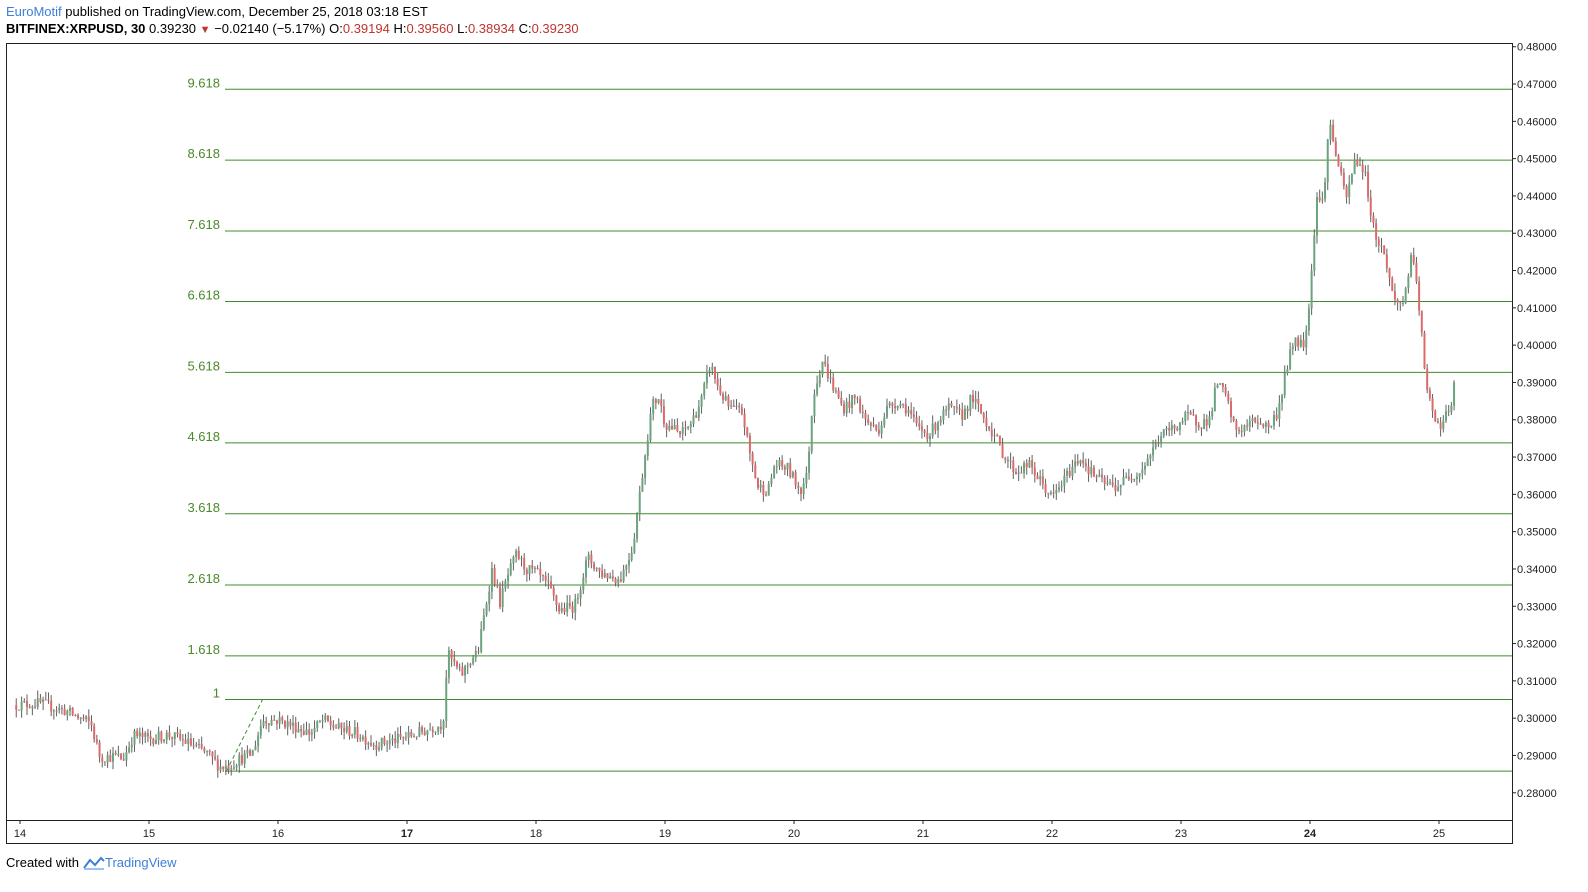 The width and height of the screenshot is (1588, 892). I want to click on footer: Created with TradingView, so click(91, 862).